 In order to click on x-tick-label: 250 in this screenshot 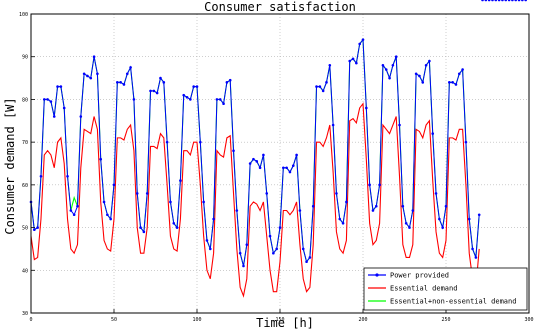, I will do `click(445, 320)`.